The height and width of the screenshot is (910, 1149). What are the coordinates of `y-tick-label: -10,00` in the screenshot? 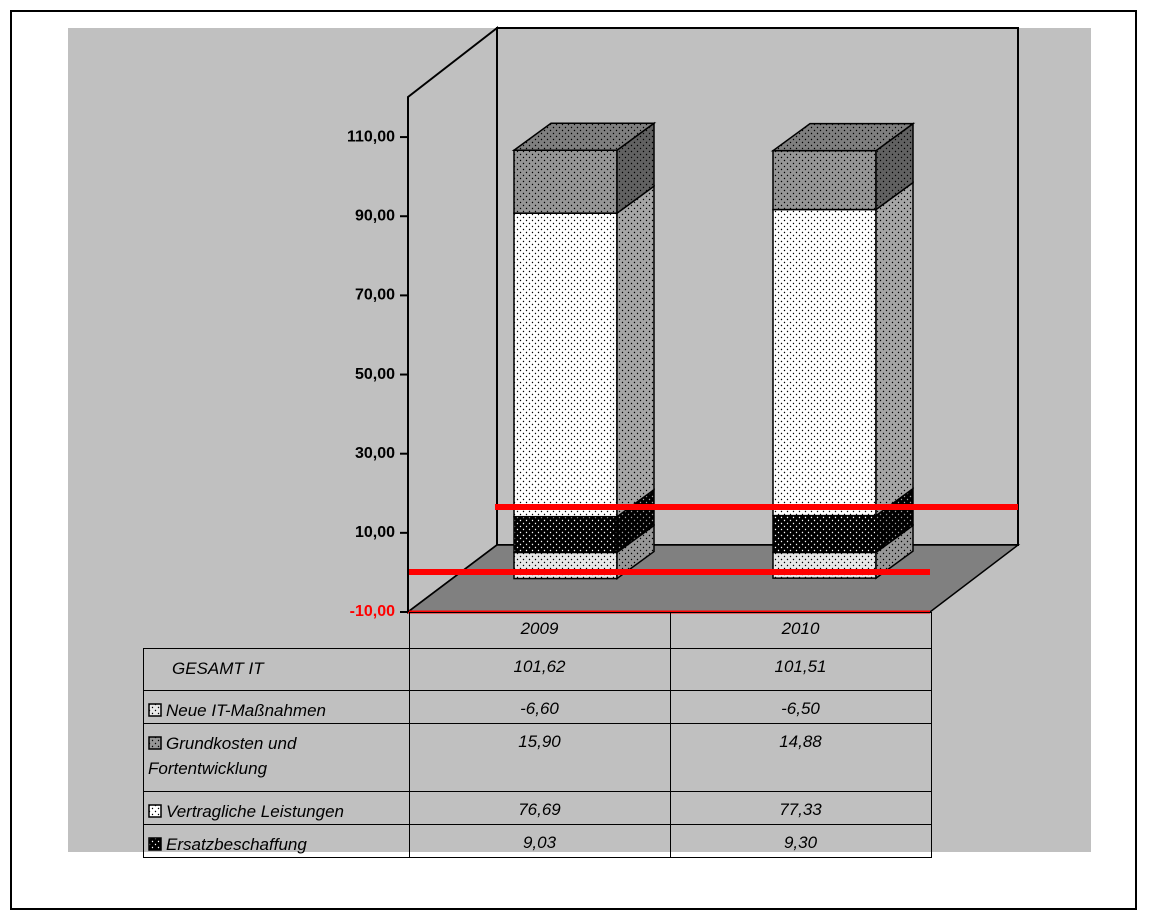 It's located at (372, 611).